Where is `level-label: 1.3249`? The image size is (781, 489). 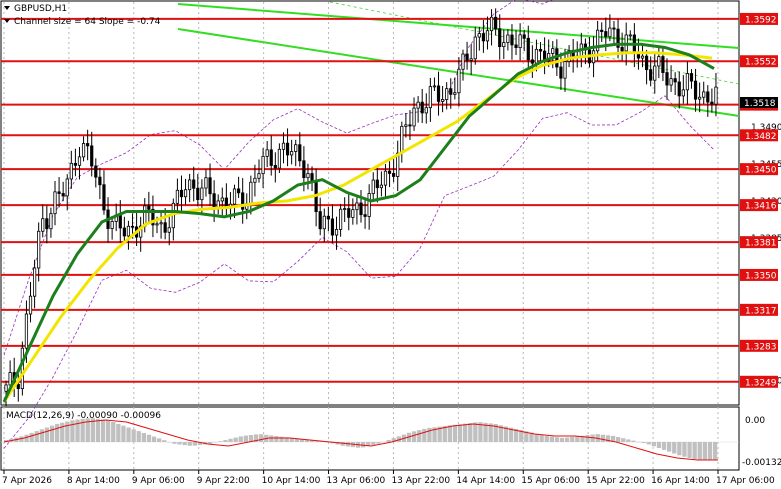 level-label: 1.3249 is located at coordinates (761, 383).